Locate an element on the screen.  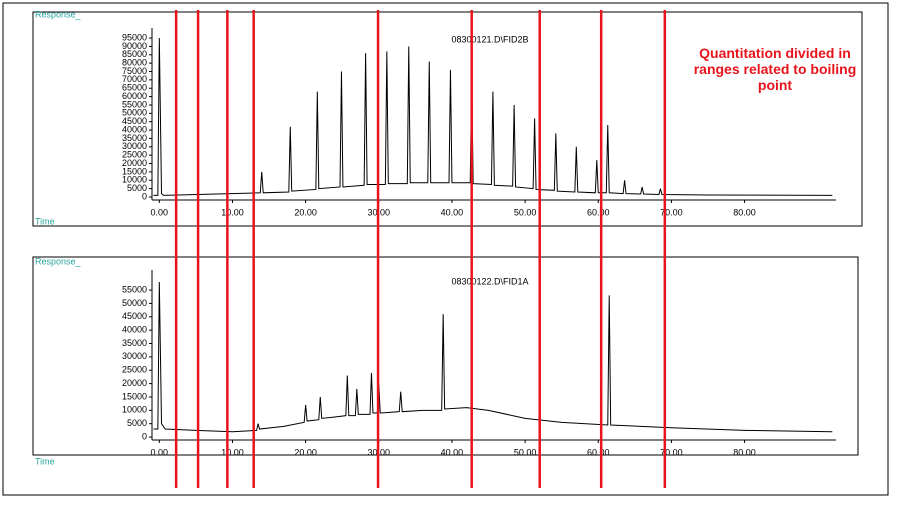
chart-title: 08300121.D\FID2B is located at coordinates (489, 39).